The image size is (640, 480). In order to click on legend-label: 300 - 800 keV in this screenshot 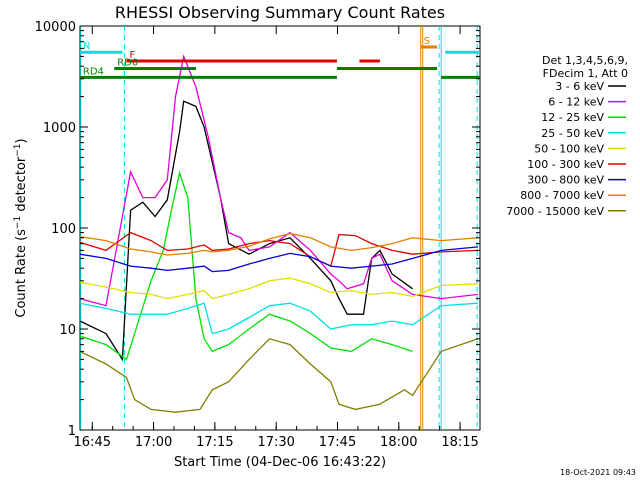, I will do `click(565, 180)`.